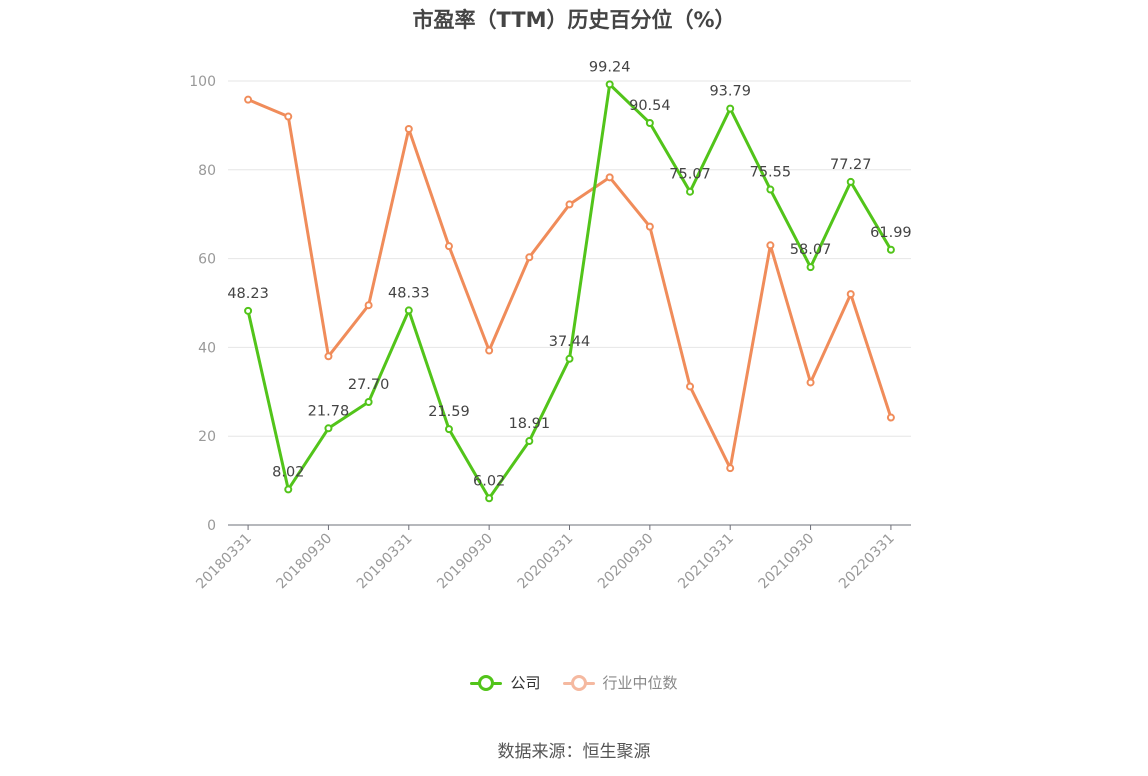 The width and height of the screenshot is (1148, 776). What do you see at coordinates (867, 562) in the screenshot?
I see `x-tick-label: 20220331` at bounding box center [867, 562].